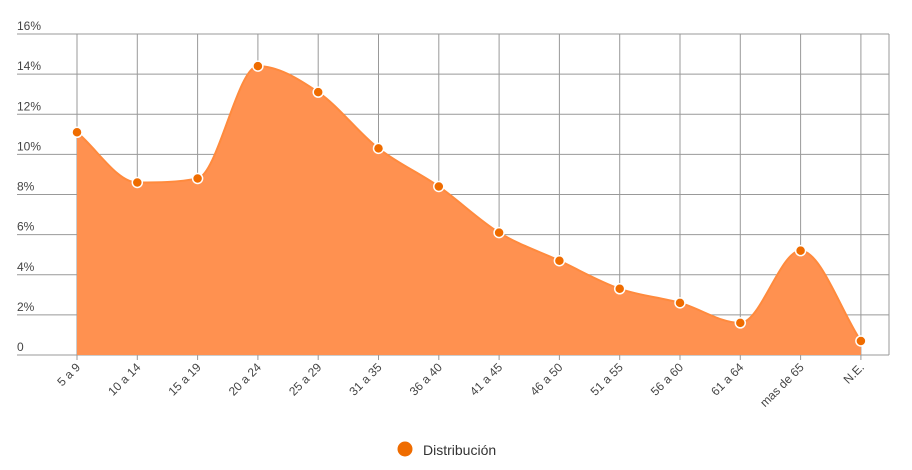  Describe the element at coordinates (607, 379) in the screenshot. I see `x-tick-label: 51 a 55` at that location.